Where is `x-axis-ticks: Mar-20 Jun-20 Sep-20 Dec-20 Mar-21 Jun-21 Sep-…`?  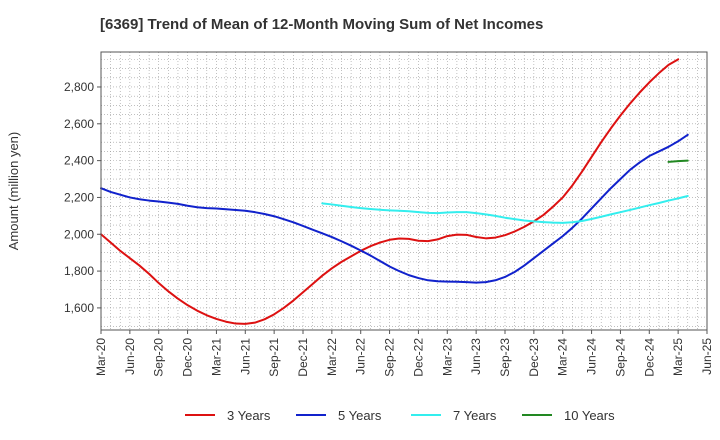 x-axis-ticks: Mar-20 Jun-20 Sep-20 Dec-20 Mar-21 Jun-21 Sep-… is located at coordinates (404, 353).